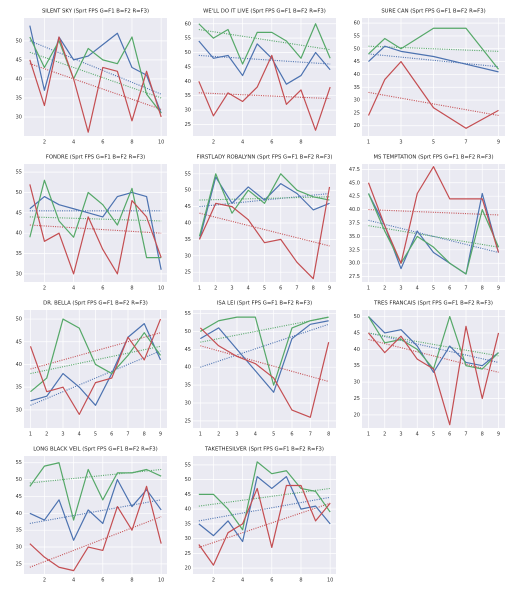 This screenshot has width=510, height=600. What do you see at coordinates (296, 289) in the screenshot?
I see `x-tick-label: 7` at bounding box center [296, 289].